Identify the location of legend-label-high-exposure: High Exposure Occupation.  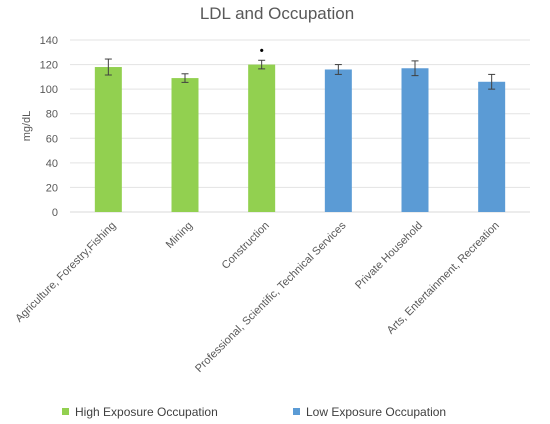
(146, 412).